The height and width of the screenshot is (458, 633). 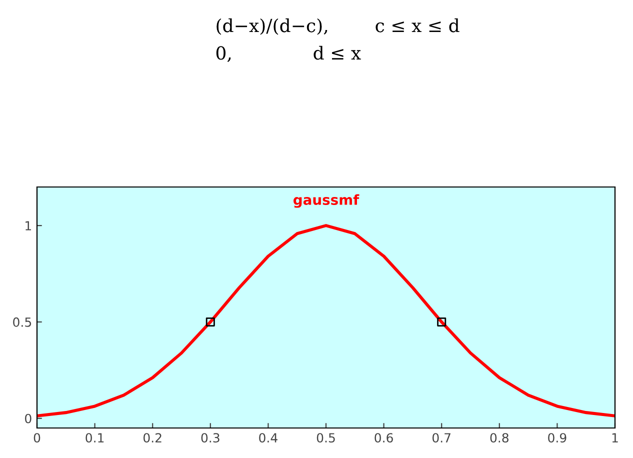 I want to click on x-tick-label: 0.2, so click(x=152, y=438).